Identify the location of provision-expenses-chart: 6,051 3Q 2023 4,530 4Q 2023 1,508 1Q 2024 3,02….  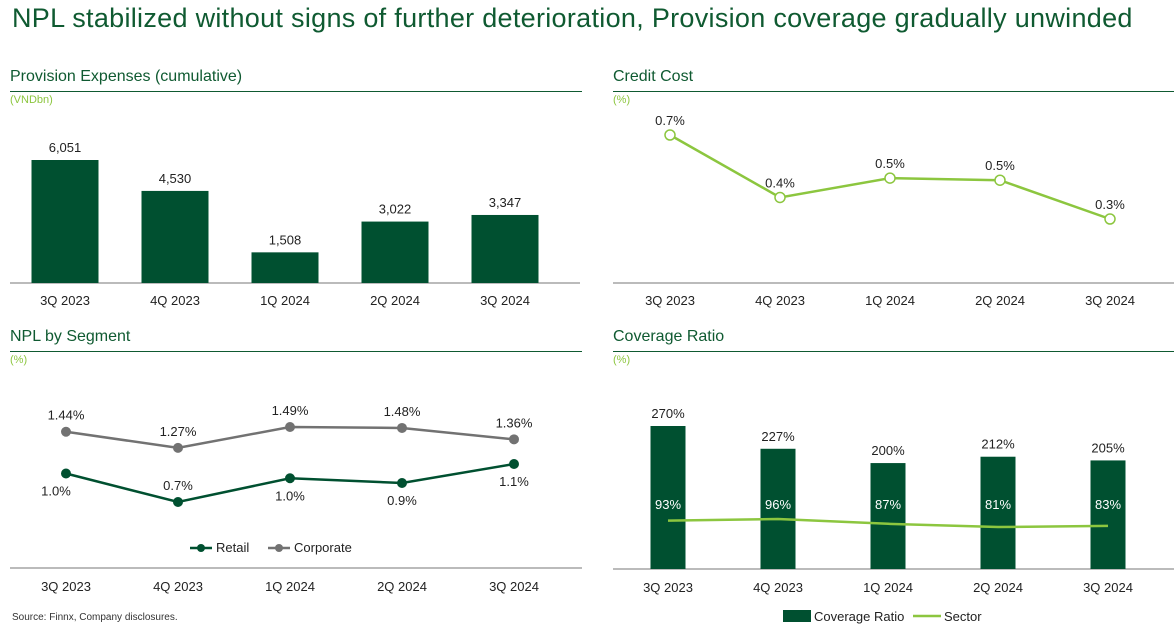
(295, 224).